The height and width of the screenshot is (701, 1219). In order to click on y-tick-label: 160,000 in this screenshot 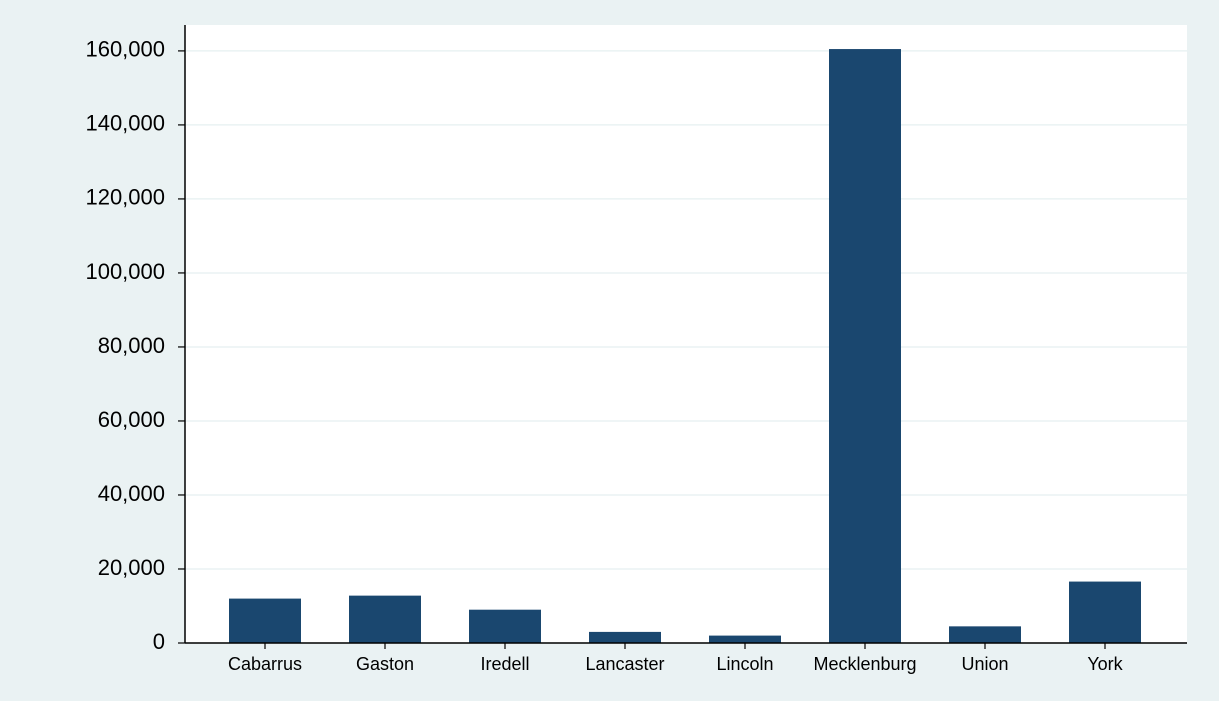, I will do `click(125, 49)`.